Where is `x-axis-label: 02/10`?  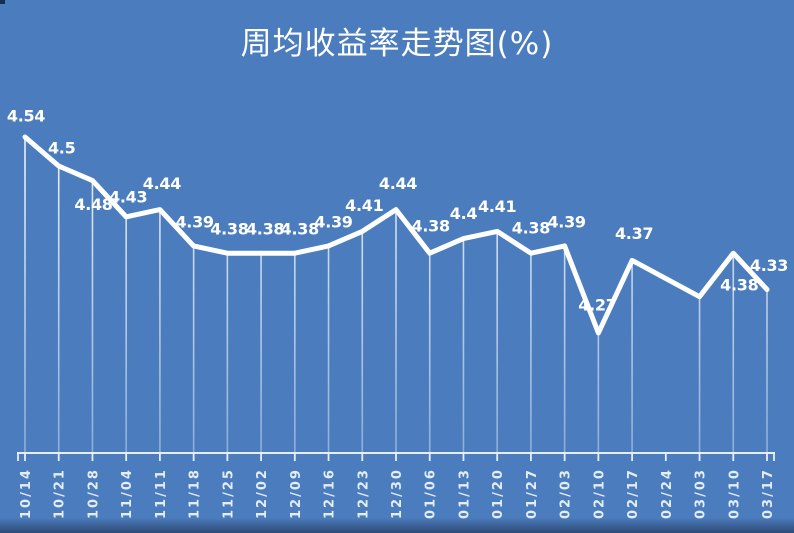 x-axis-label: 02/10 is located at coordinates (599, 493).